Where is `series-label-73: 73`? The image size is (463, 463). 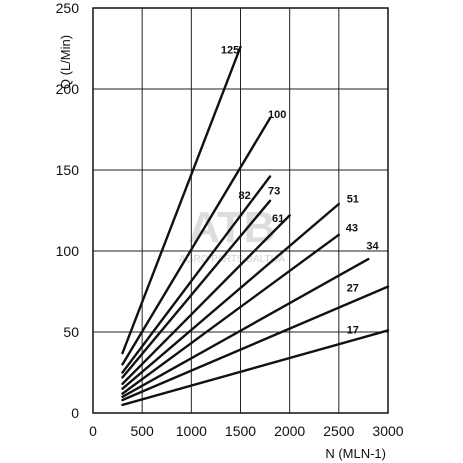 series-label-73: 73 is located at coordinates (274, 191).